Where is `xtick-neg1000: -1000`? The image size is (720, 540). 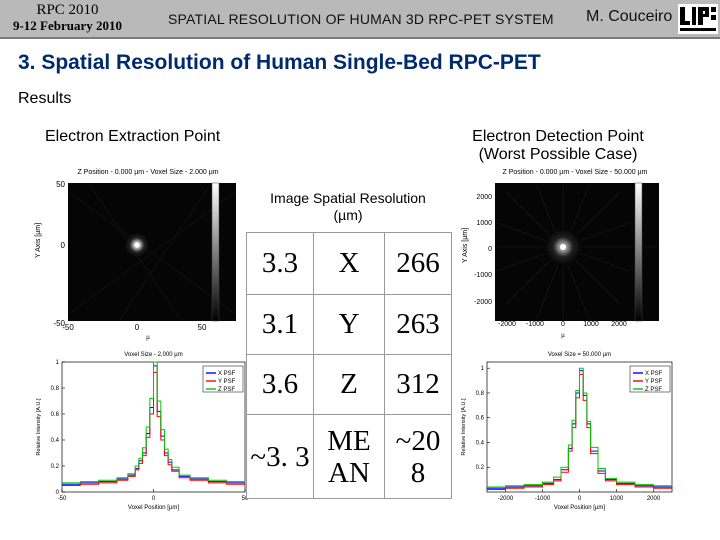
xtick-neg1000: -1000 is located at coordinates (535, 324).